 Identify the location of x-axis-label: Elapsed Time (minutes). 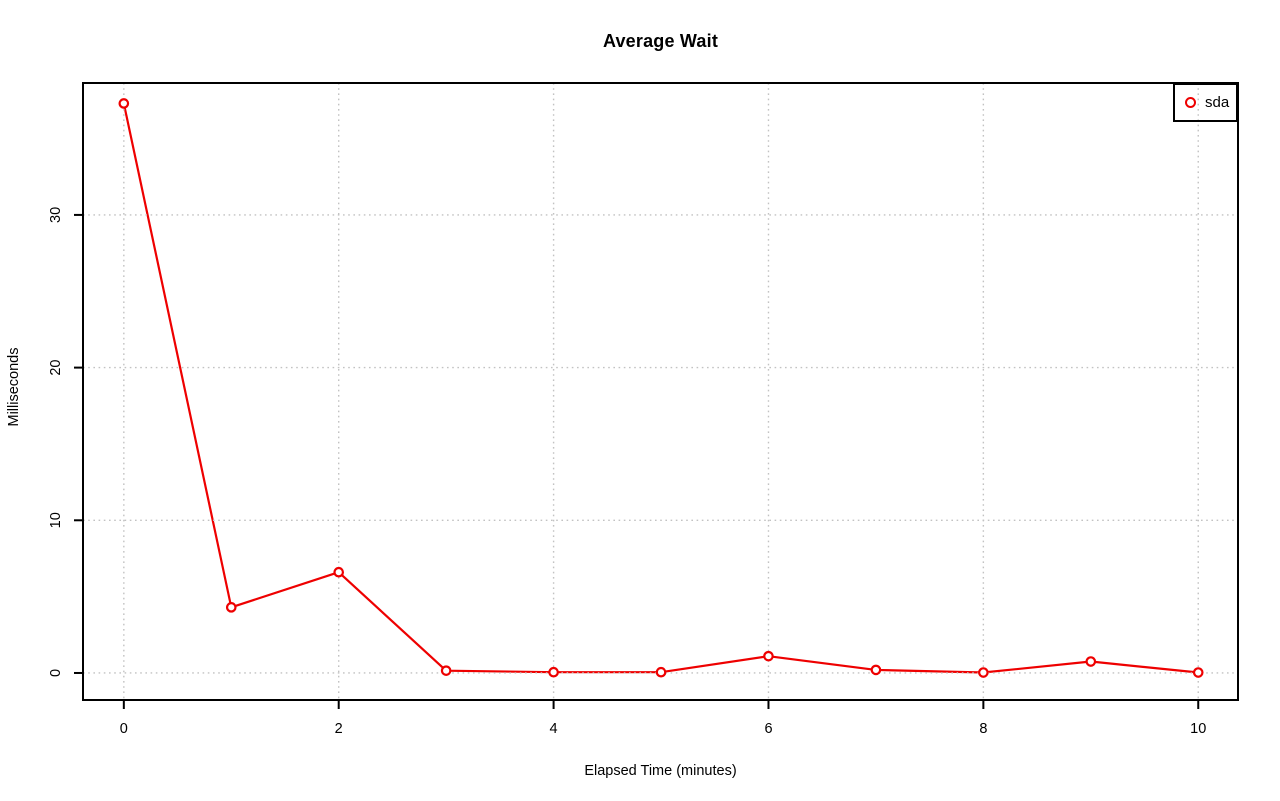
(660, 771).